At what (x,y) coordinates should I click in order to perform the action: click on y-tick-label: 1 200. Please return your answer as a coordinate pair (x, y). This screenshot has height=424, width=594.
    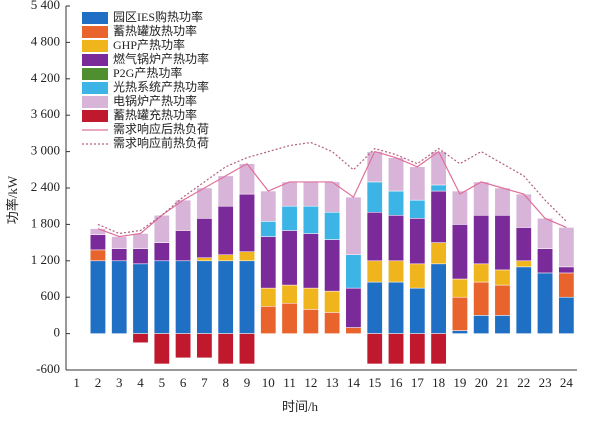
    Looking at the image, I should click on (45, 259).